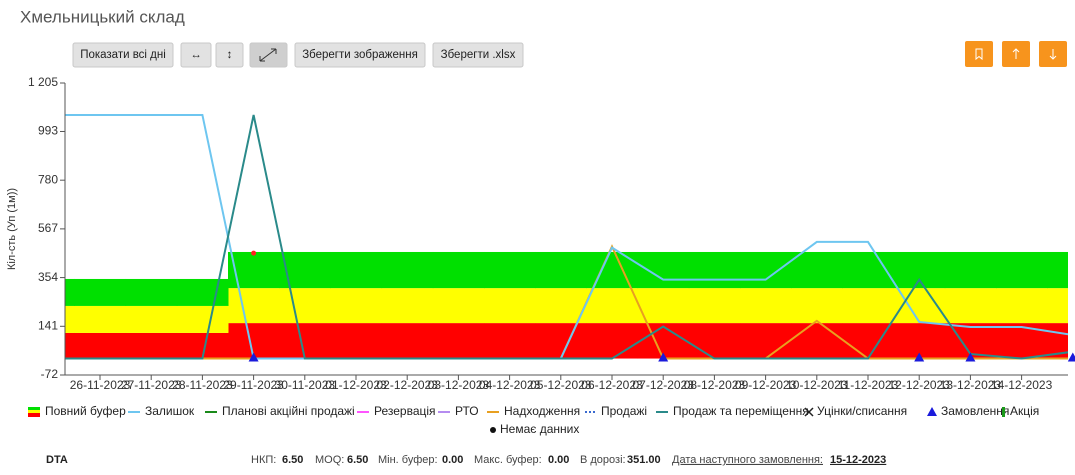  Describe the element at coordinates (858, 460) in the screenshot. I see `next-order-date: 15-12-2023` at that location.